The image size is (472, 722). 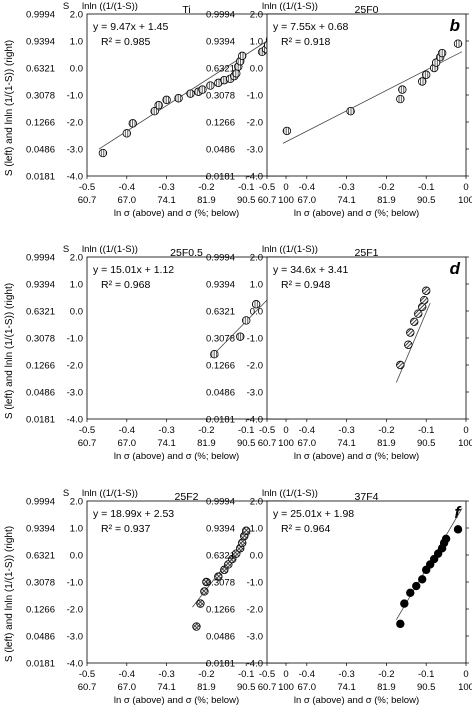 What do you see at coordinates (307, 443) in the screenshot?
I see `x-tick-bottom: 67.0` at bounding box center [307, 443].